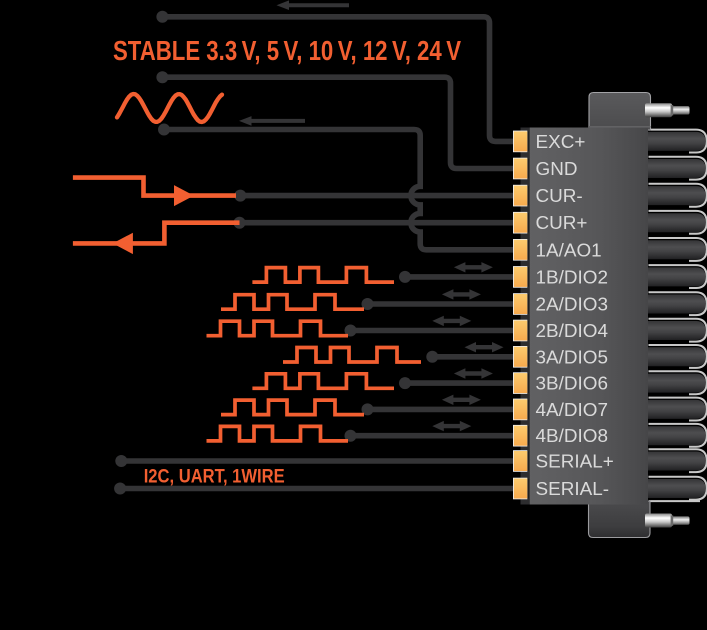 The width and height of the screenshot is (707, 630). I want to click on svg-text: EXC+, so click(561, 142).